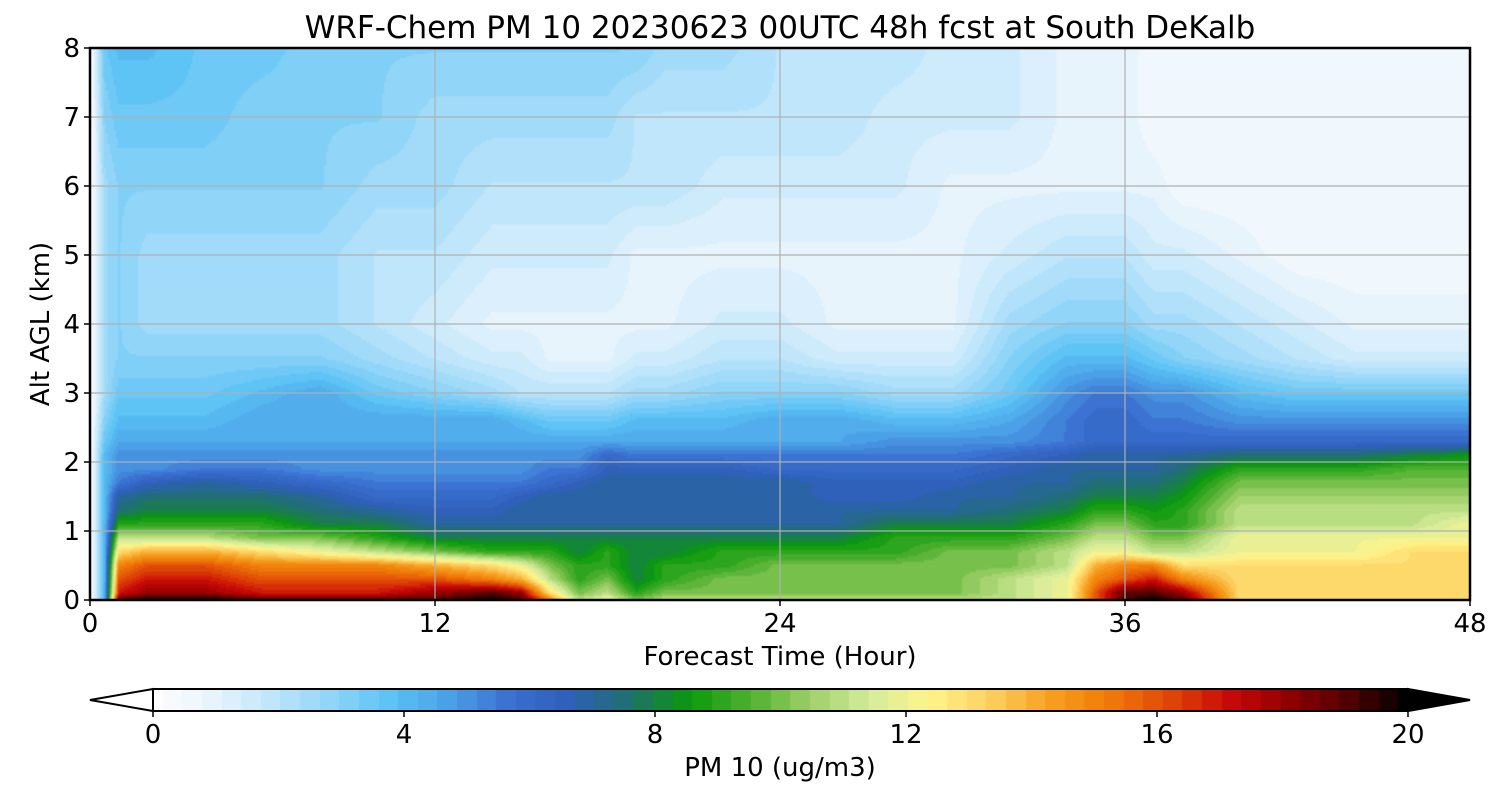 This screenshot has height=804, width=1500. I want to click on colorbar-extend-max, so click(1439, 700).